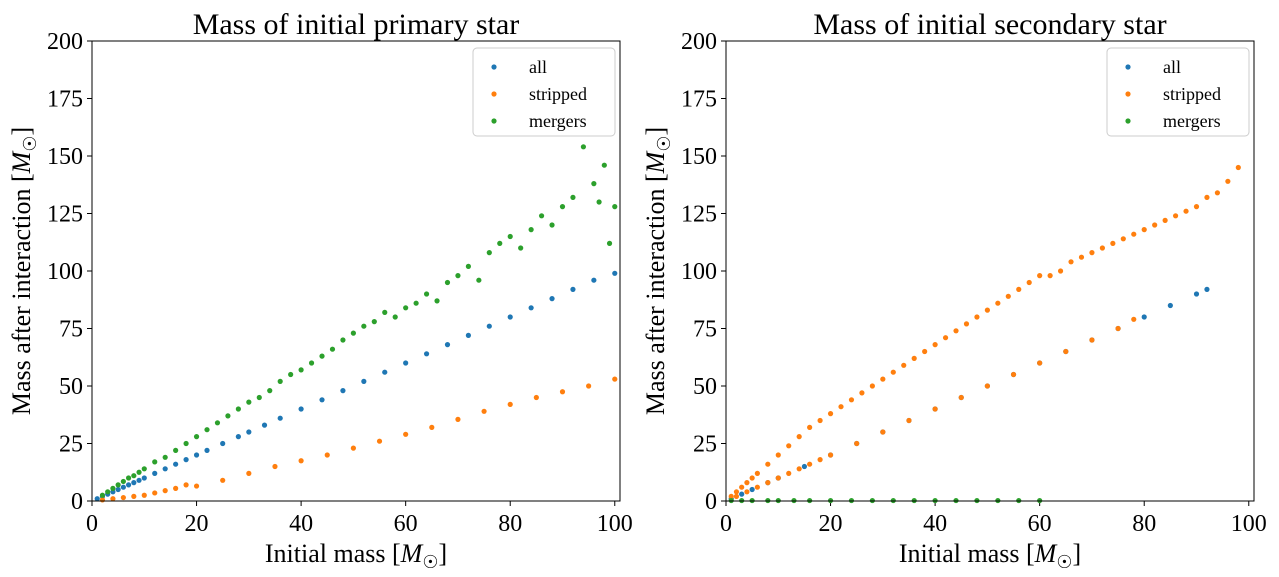  Describe the element at coordinates (358, 439) in the screenshot. I see `series-stripped` at that location.